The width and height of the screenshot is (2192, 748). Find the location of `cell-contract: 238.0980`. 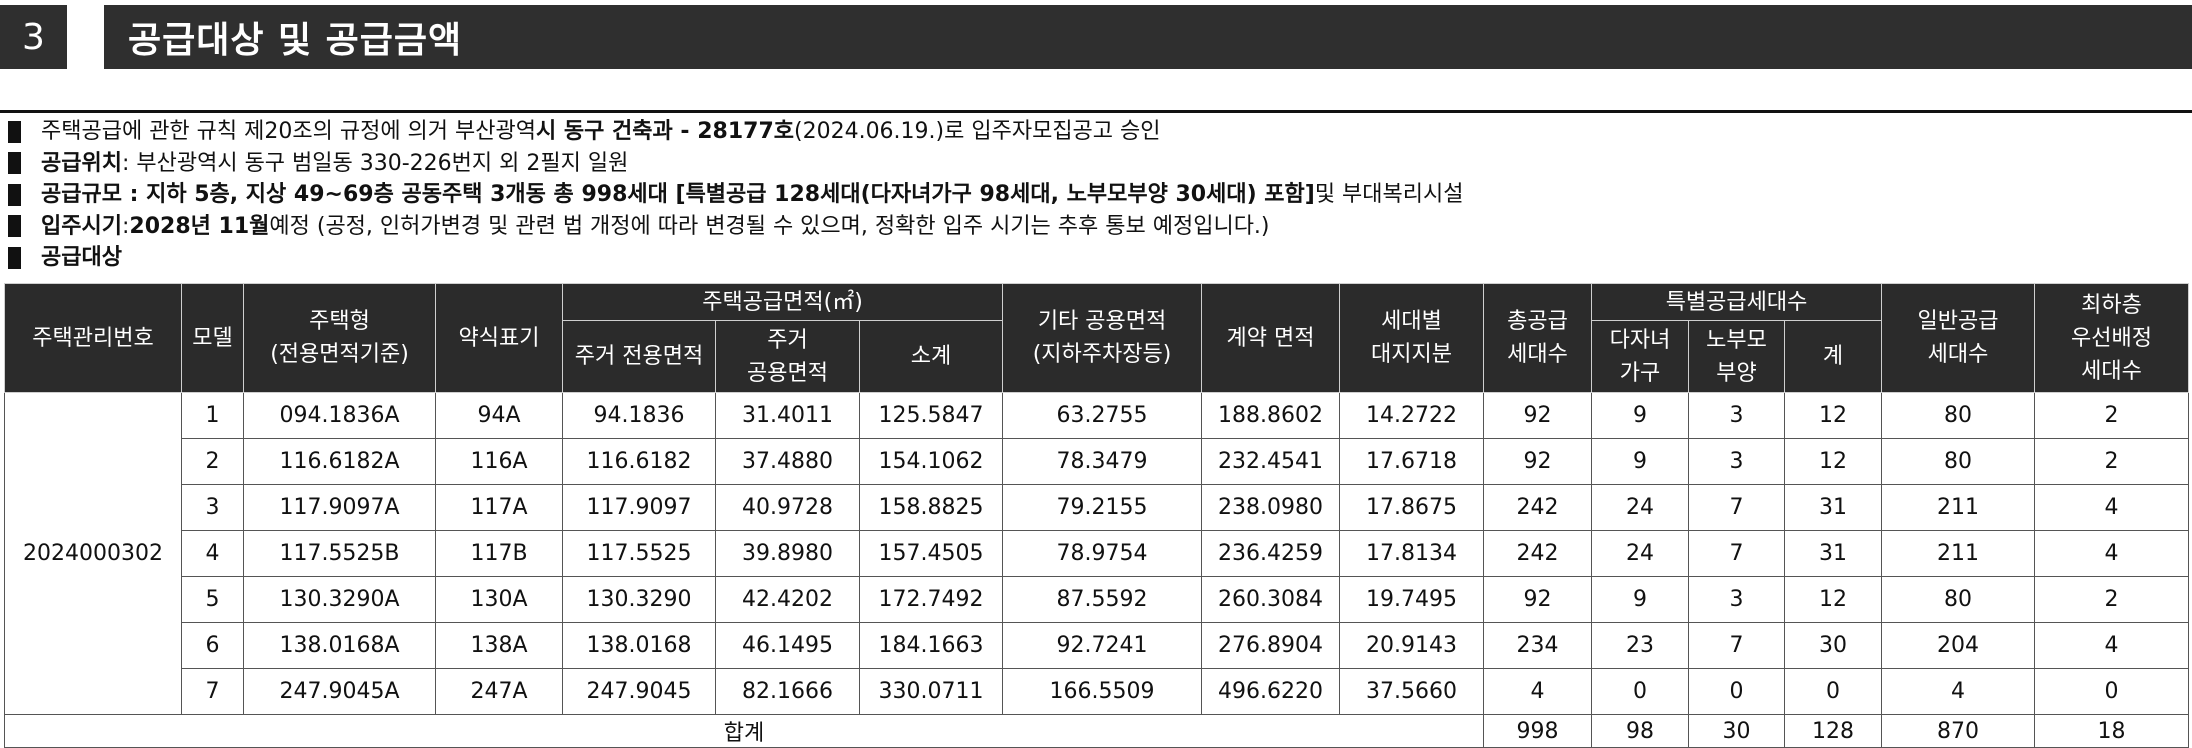

cell-contract: 238.0980 is located at coordinates (1271, 507).